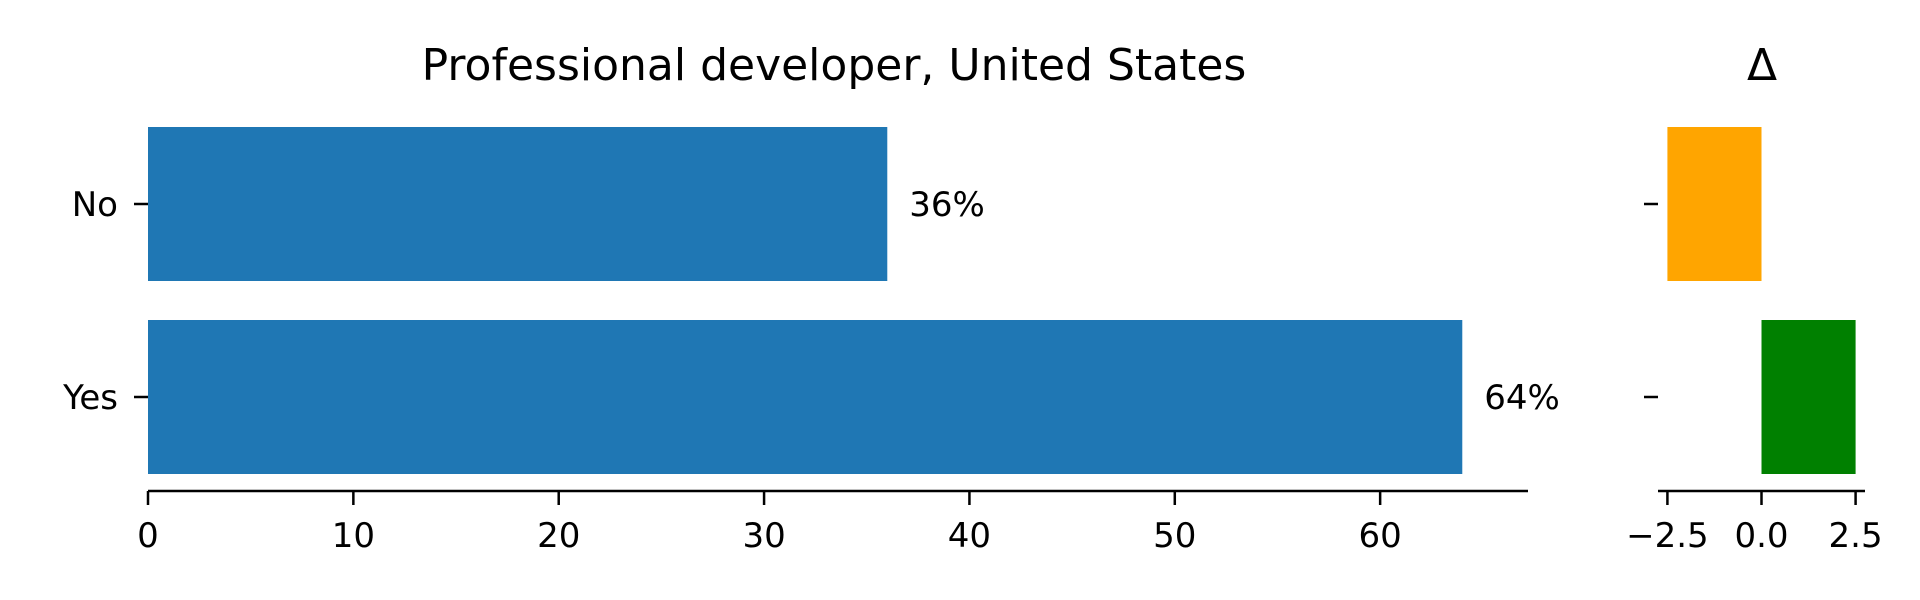  What do you see at coordinates (518, 204) in the screenshot?
I see `bar-no` at bounding box center [518, 204].